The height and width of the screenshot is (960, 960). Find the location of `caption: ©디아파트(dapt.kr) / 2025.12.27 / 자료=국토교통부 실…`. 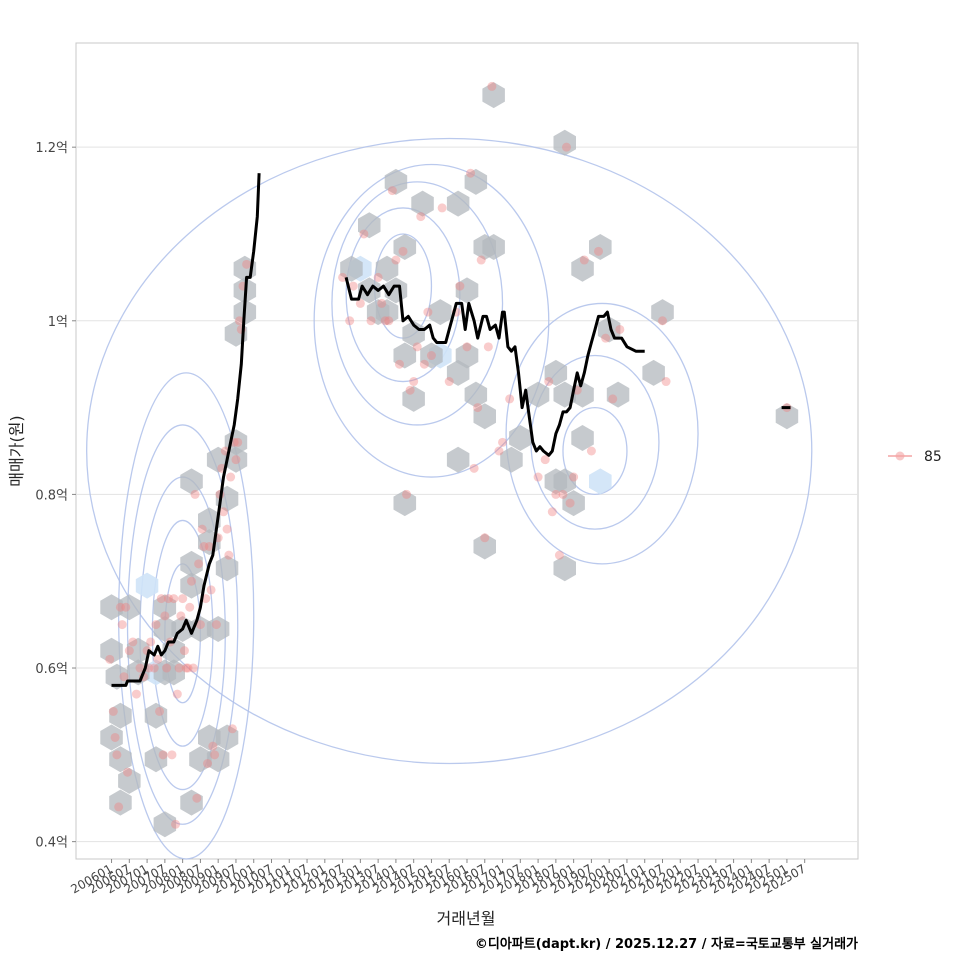

caption: ©디아파트(dapt.kr) / 2025.12.27 / 자료=국토교통부 실… is located at coordinates (666, 944).